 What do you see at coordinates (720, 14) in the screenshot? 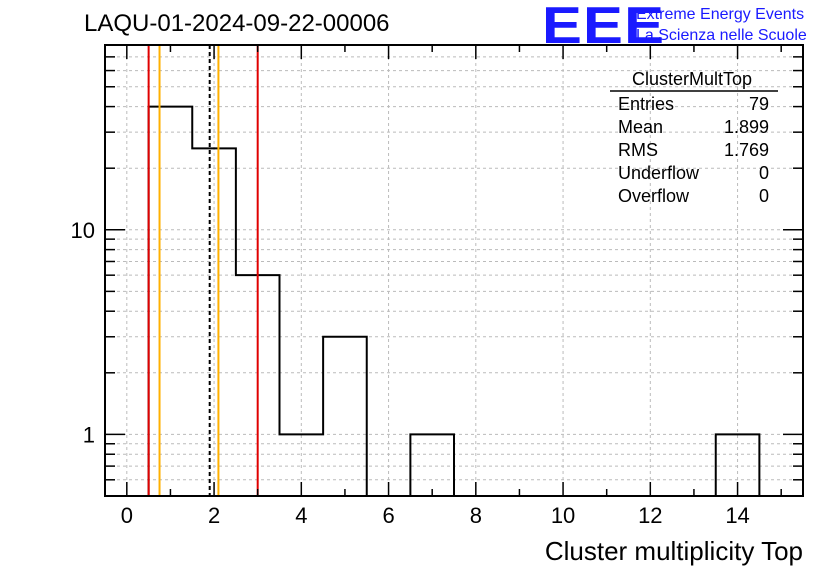
I see `eee-logo-line1: Extreme Energy Events` at bounding box center [720, 14].